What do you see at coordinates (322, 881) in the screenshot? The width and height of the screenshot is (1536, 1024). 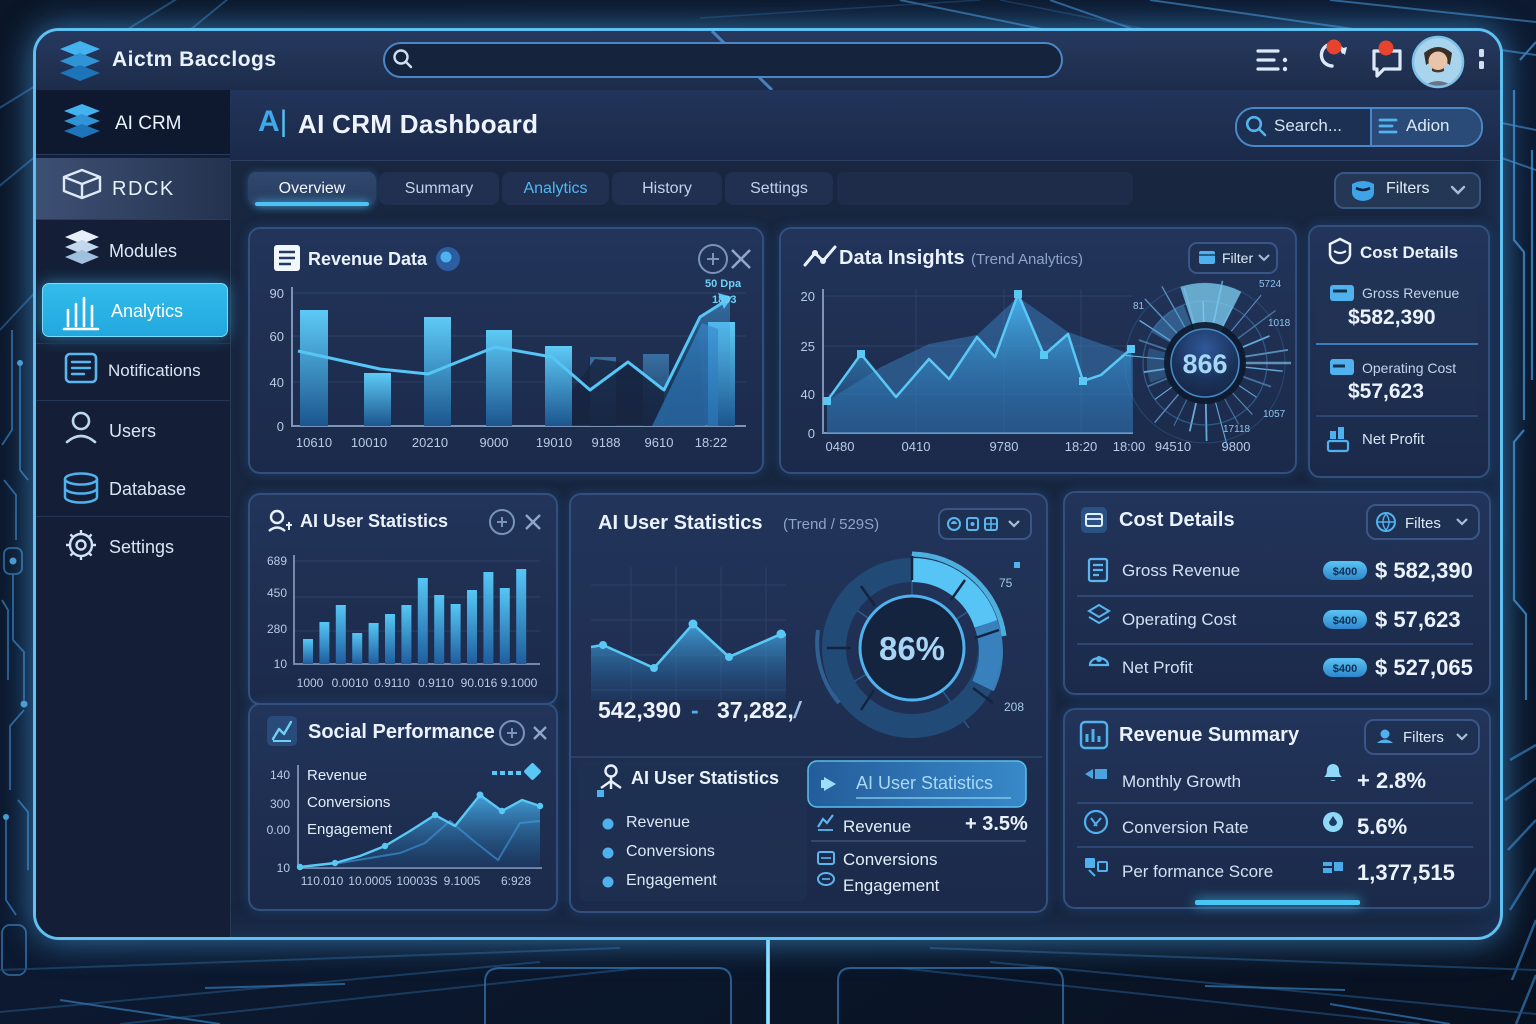 I see `svg-text: 110.010` at bounding box center [322, 881].